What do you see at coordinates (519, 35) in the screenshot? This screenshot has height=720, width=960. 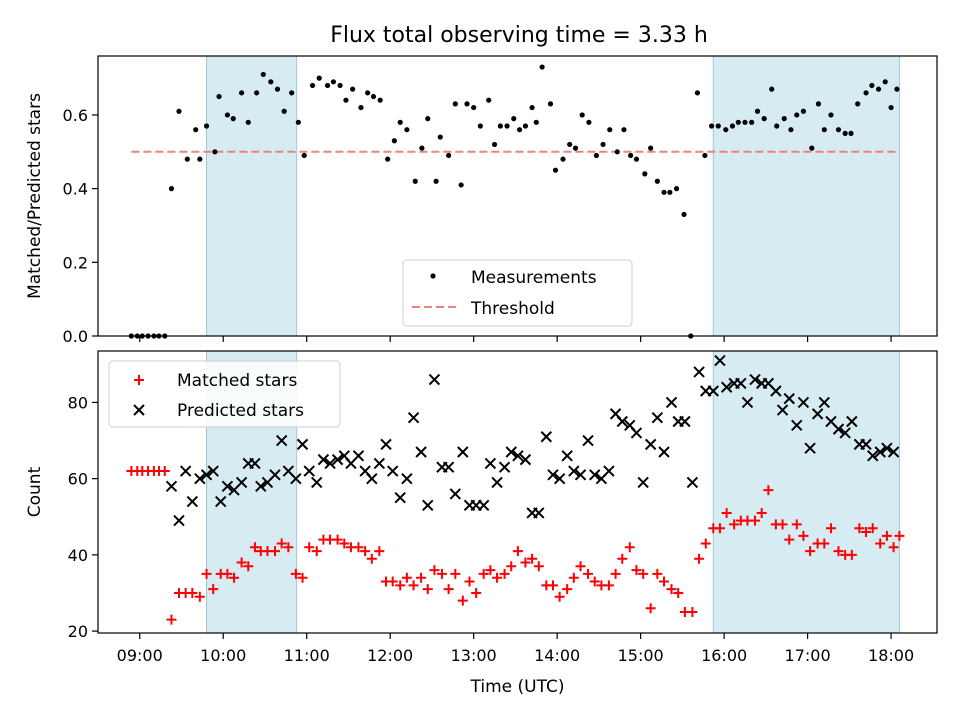 I see `chart-title: Flux total observing time = 3.33 h` at bounding box center [519, 35].